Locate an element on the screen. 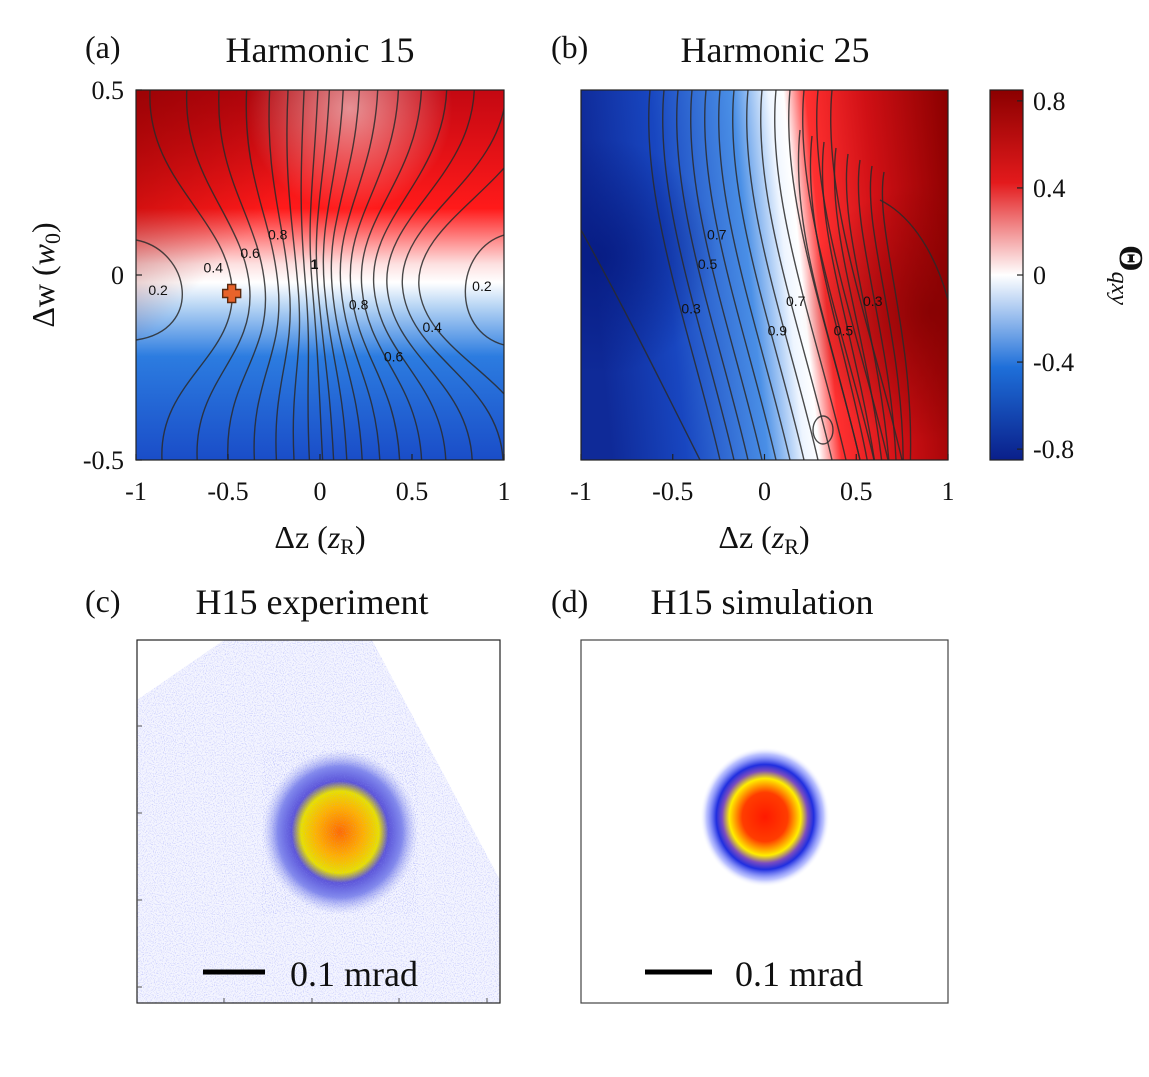 The image size is (1149, 1077). x-axis-label-b: Δz (zR) is located at coordinates (763, 539).